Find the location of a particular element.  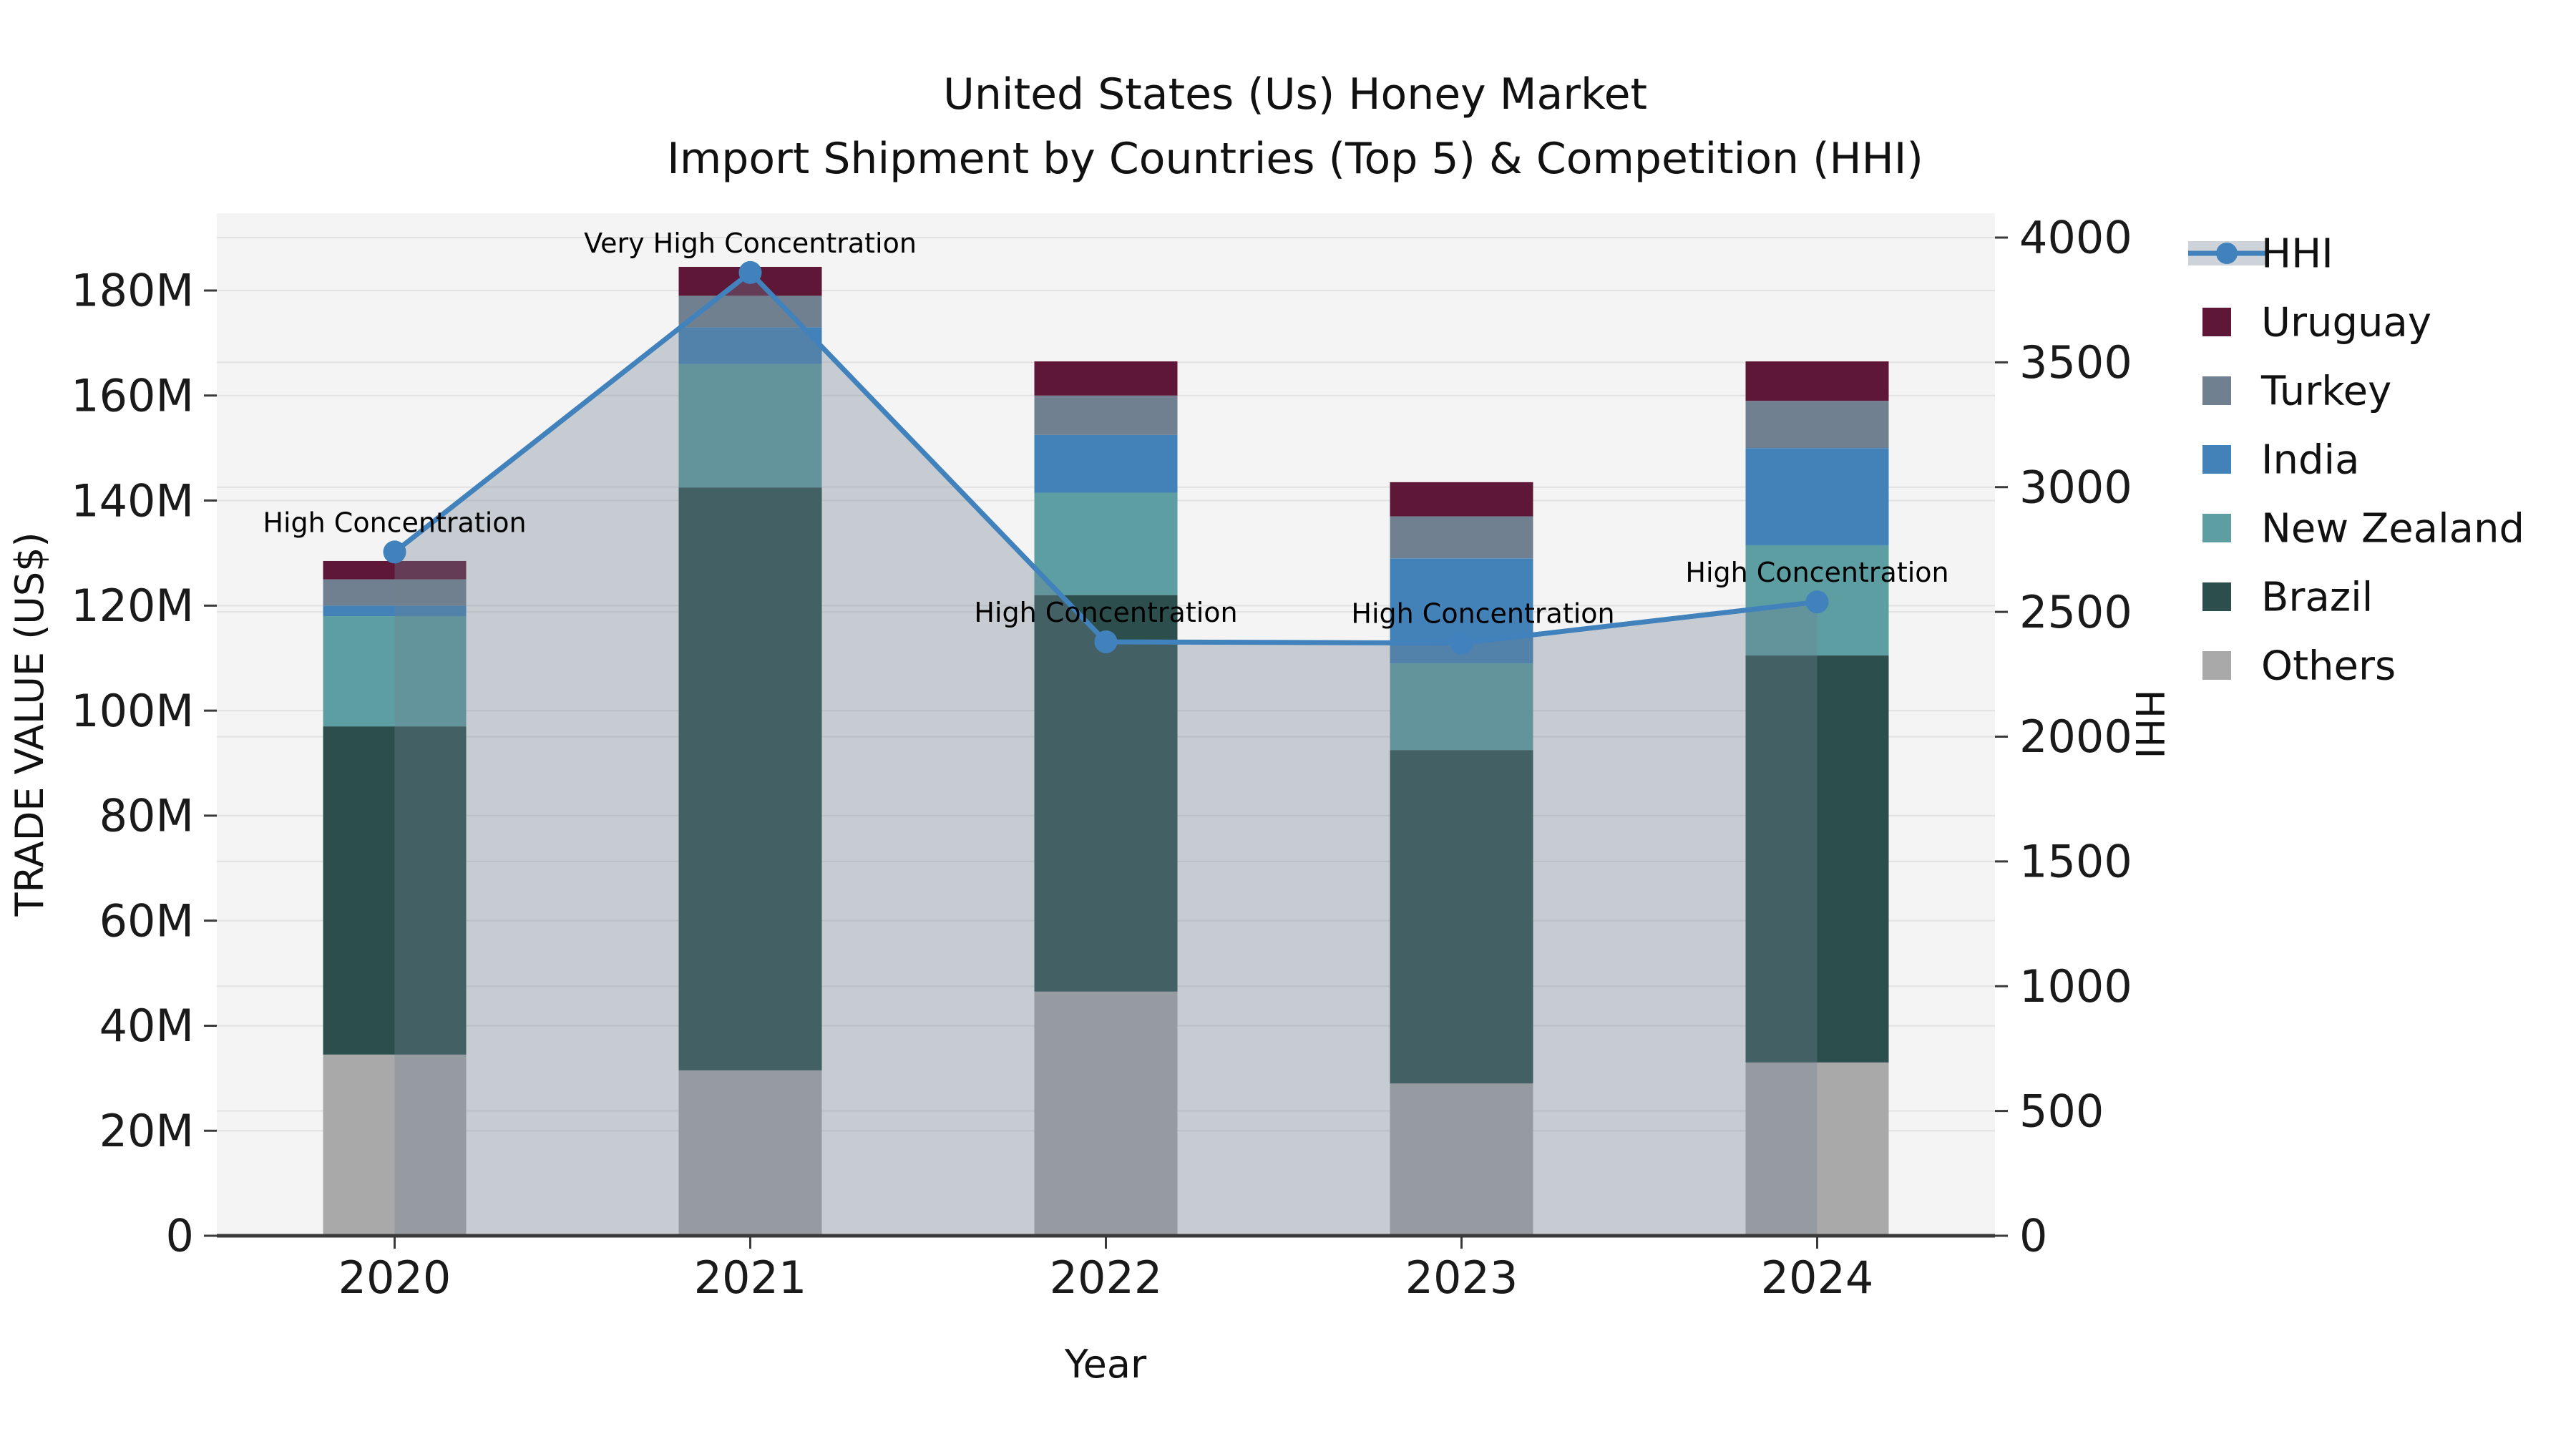

left-tick-label: 180M is located at coordinates (132, 291).